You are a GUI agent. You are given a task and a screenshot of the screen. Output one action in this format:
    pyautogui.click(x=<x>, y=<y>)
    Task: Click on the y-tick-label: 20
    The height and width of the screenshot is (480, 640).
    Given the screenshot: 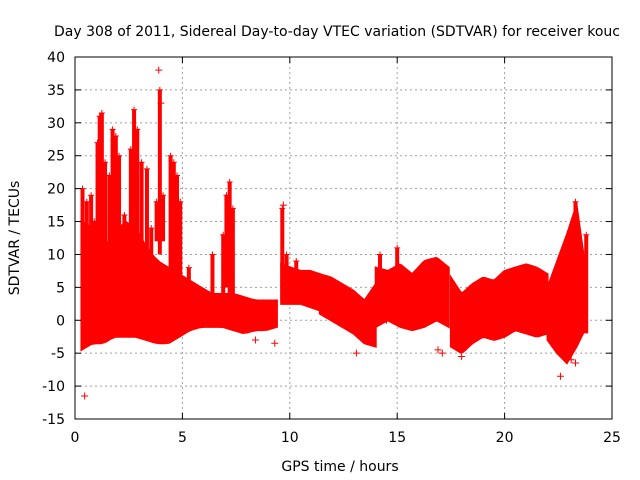 What is the action you would take?
    pyautogui.click(x=56, y=190)
    